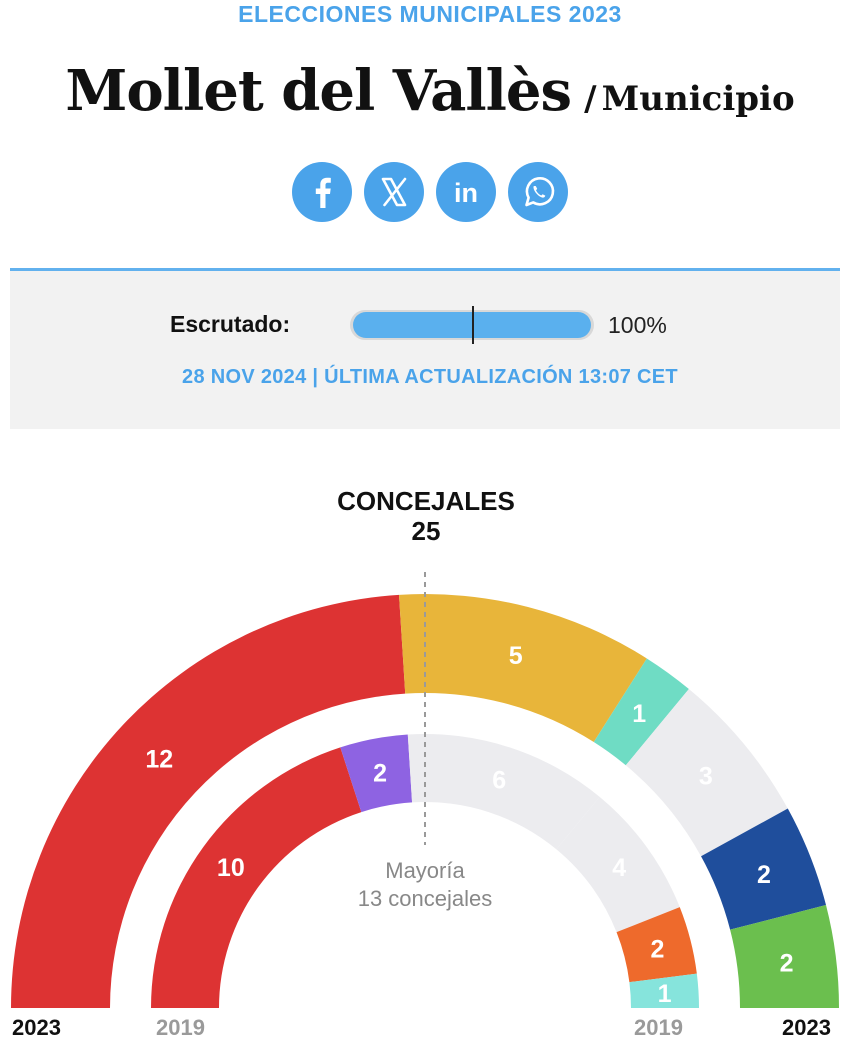  I want to click on majority-seats-label: 13 concejales, so click(425, 898).